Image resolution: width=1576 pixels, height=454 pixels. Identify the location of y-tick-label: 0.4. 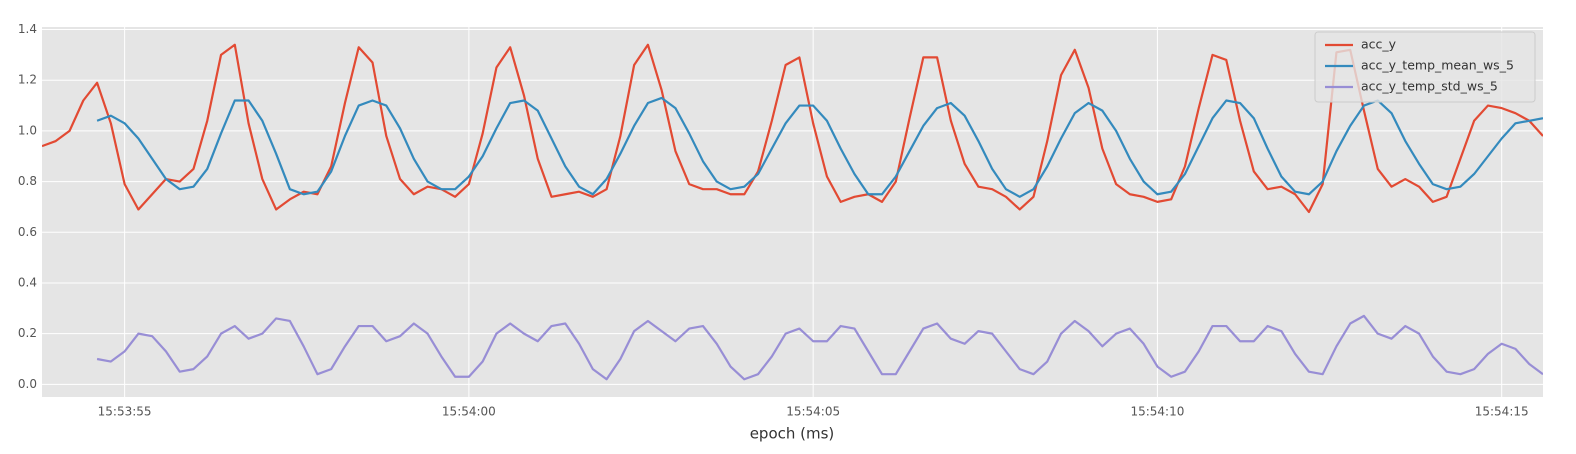
(27, 282).